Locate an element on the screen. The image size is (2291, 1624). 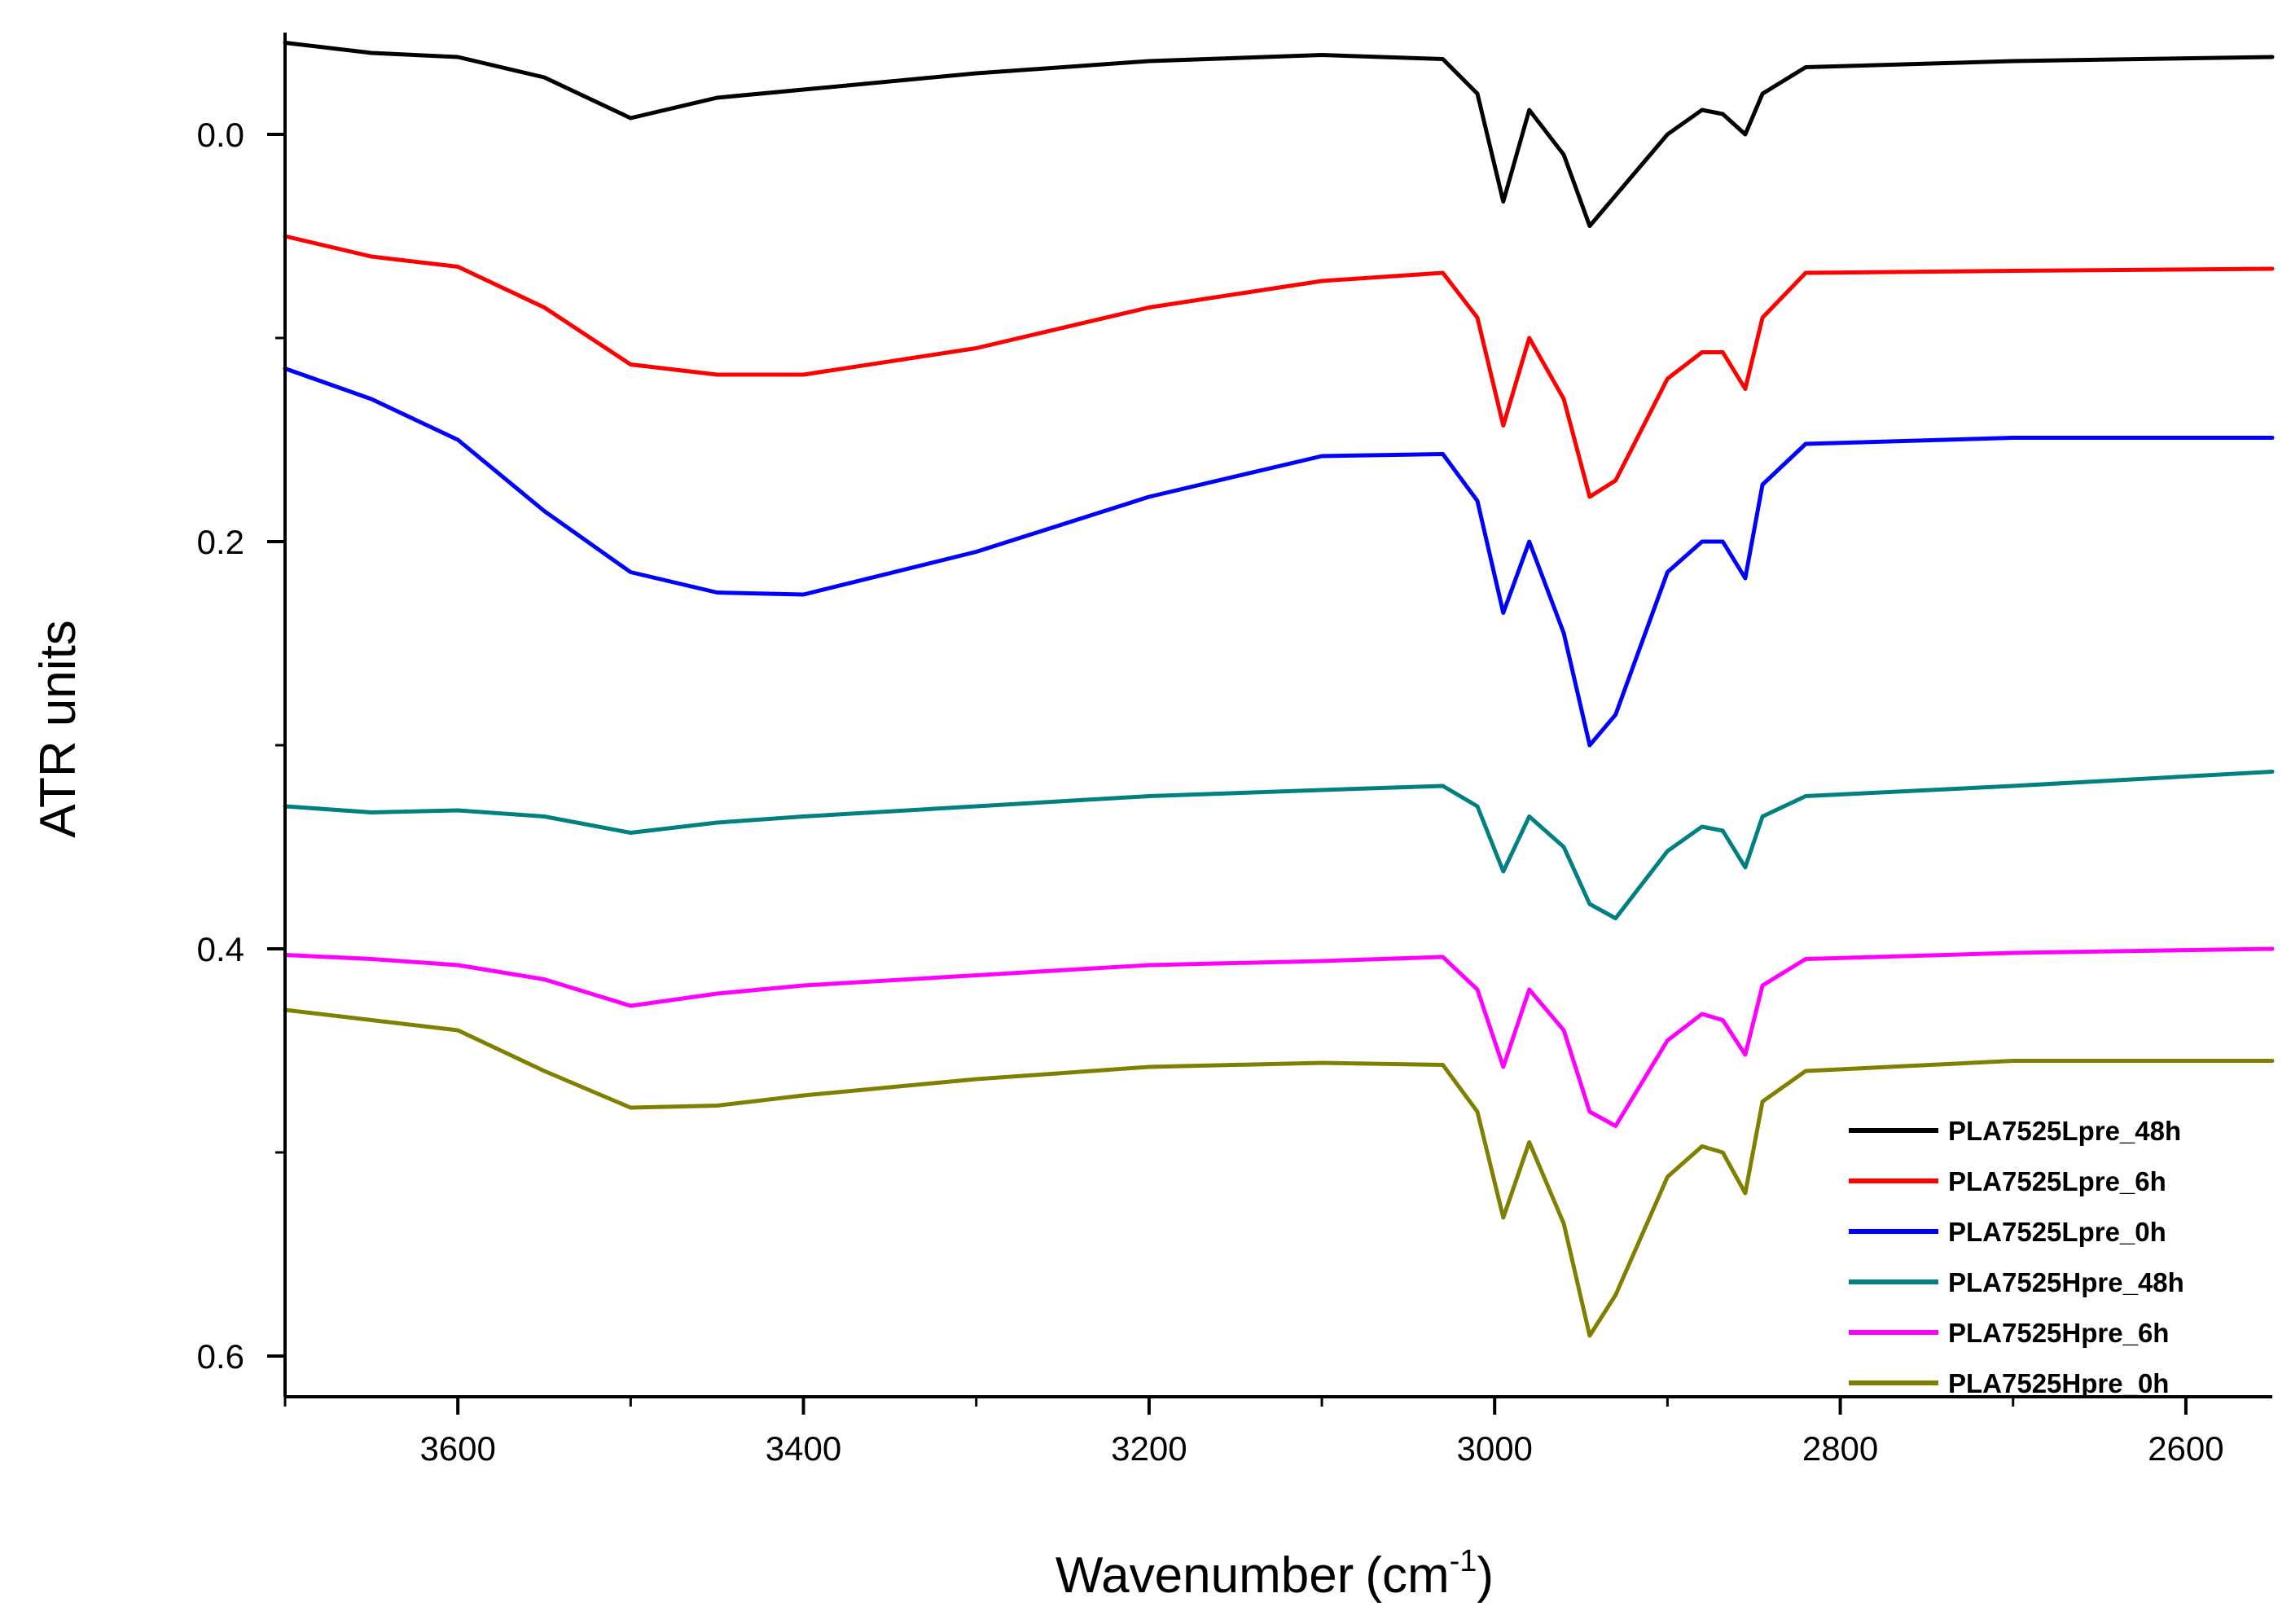
legend-label-pla7525lpre-0h: PLA7525Lpre_0h is located at coordinates (2057, 1232).